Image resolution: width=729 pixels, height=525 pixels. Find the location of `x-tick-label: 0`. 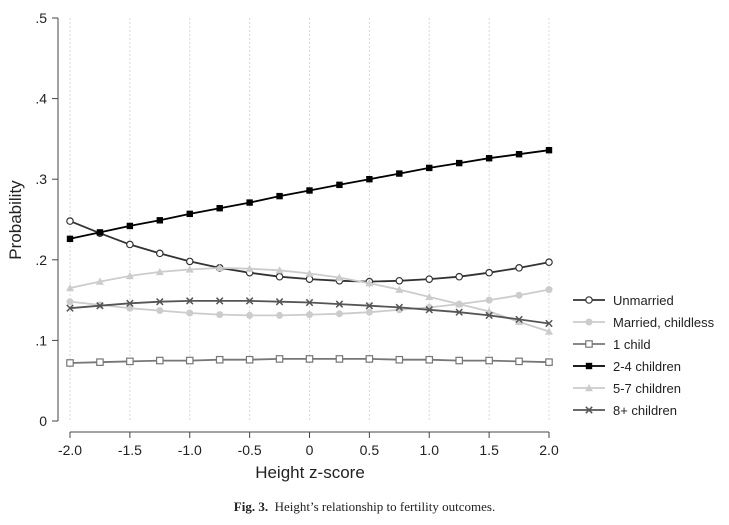

x-tick-label: 0 is located at coordinates (310, 450).